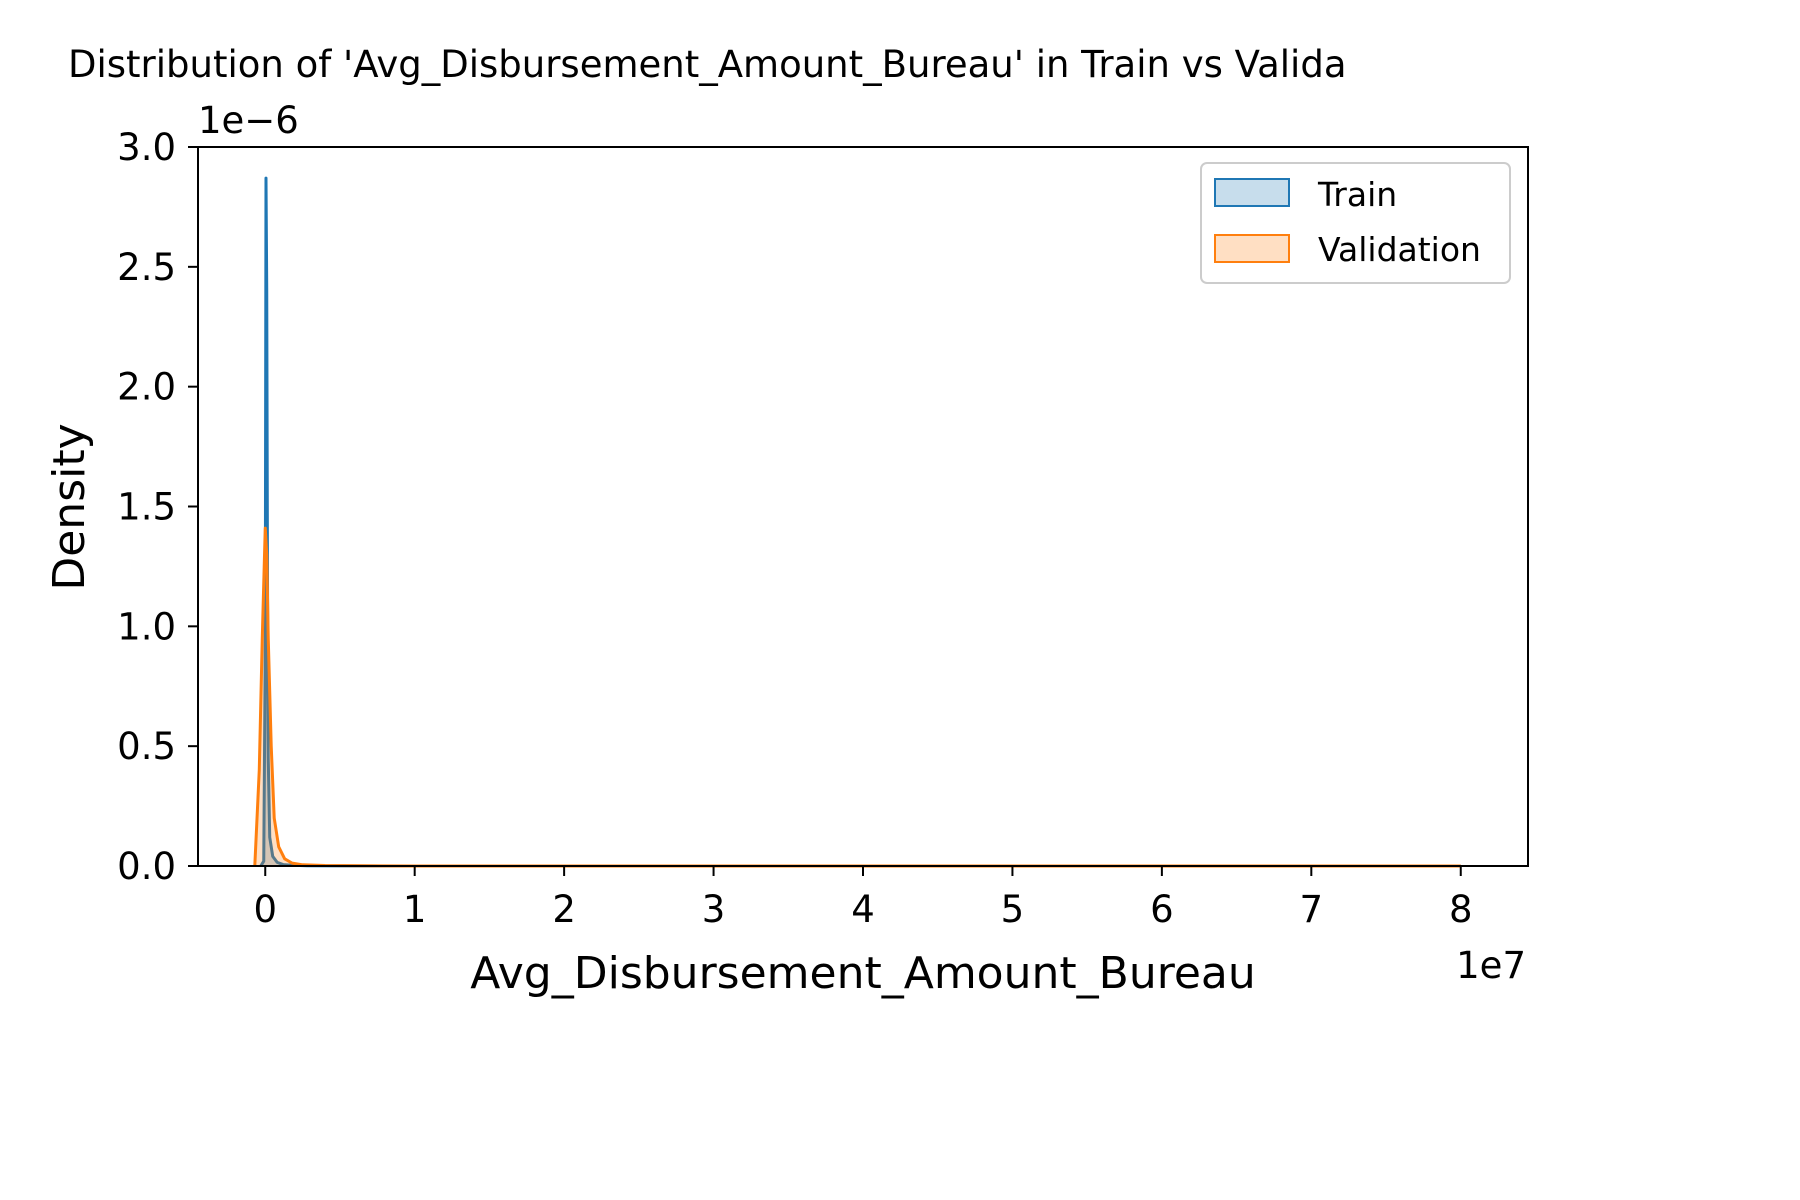 Image resolution: width=1800 pixels, height=1200 pixels. Describe the element at coordinates (1399, 249) in the screenshot. I see `legend-label-validation: Validation` at that location.